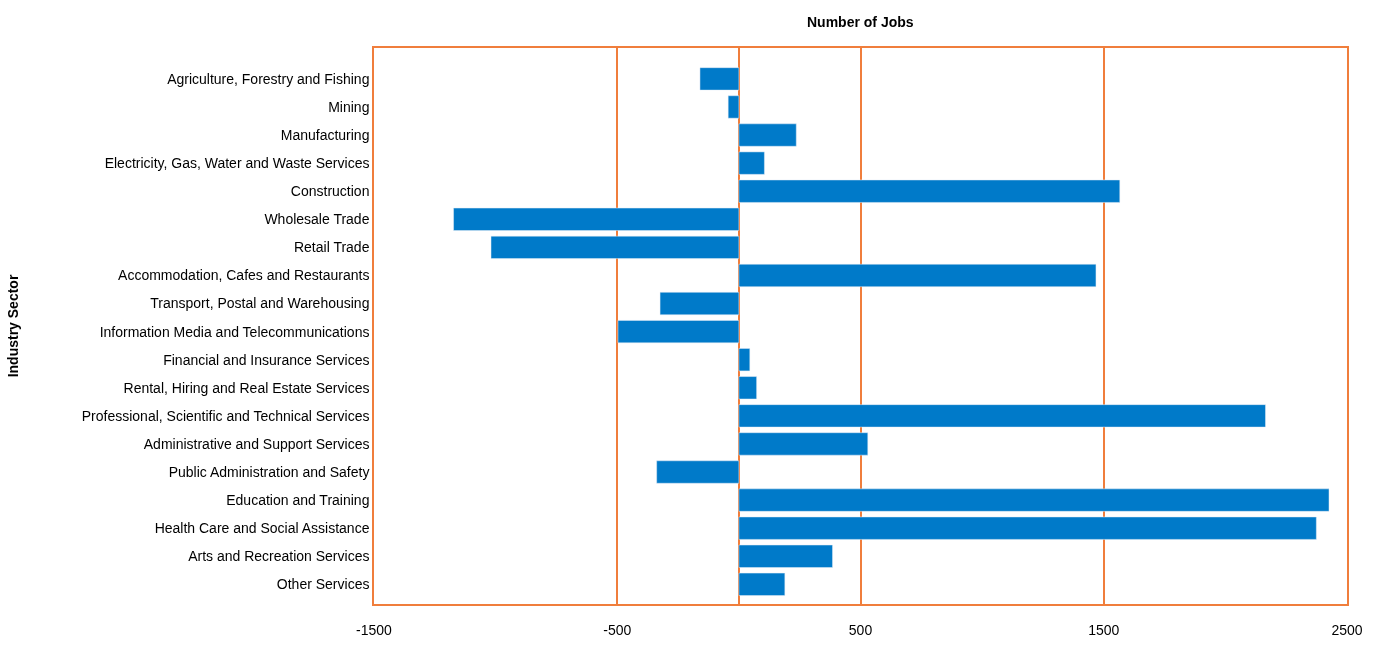  I want to click on x-tick-label: -500, so click(617, 629).